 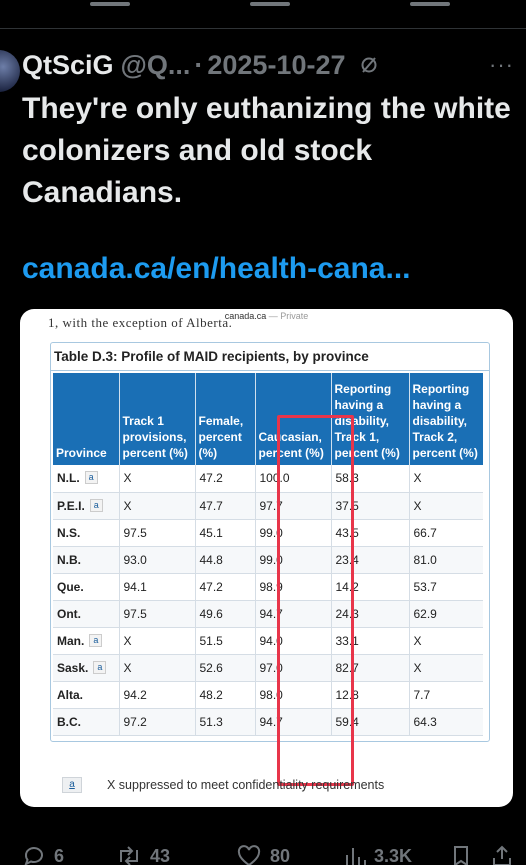 What do you see at coordinates (425, 559) in the screenshot?
I see `cell-disability-track2-value: 81.0` at bounding box center [425, 559].